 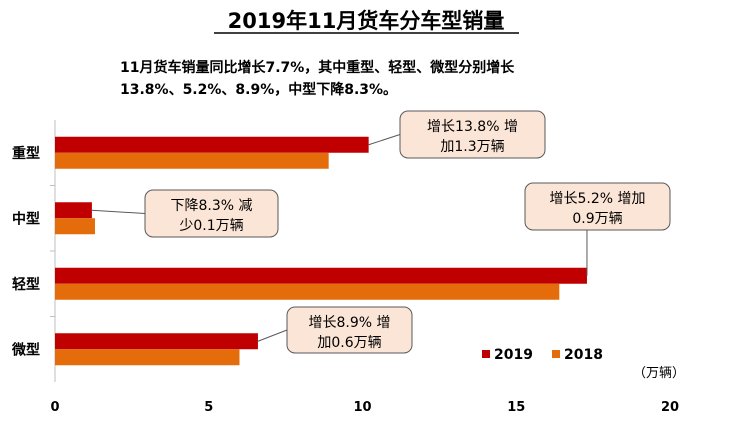 What do you see at coordinates (472, 127) in the screenshot?
I see `callout-text-0-line-0: 增长13.8% 增` at bounding box center [472, 127].